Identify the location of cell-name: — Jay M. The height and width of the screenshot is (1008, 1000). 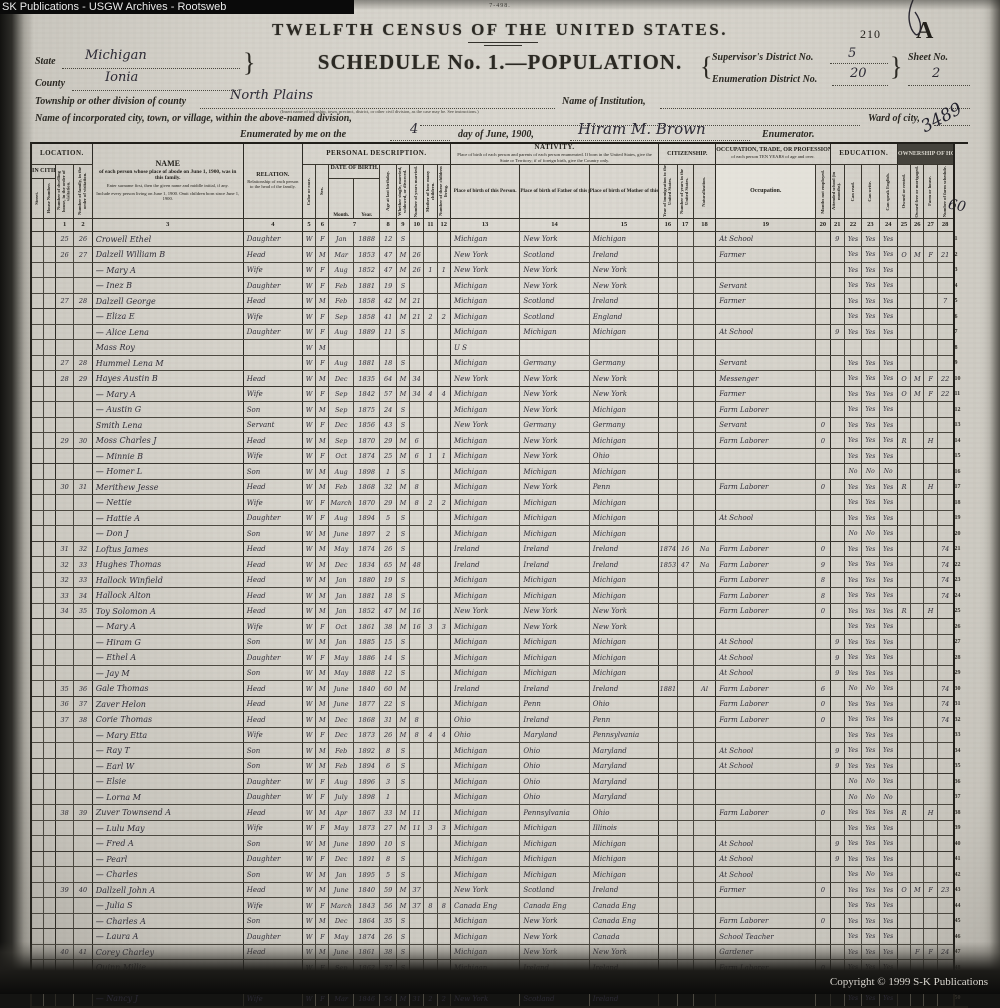
(167, 673).